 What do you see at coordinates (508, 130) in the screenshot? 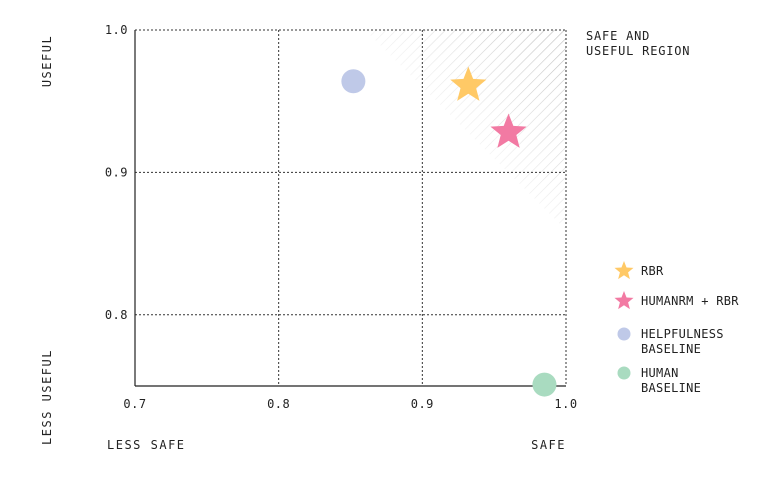
I see `data-point-humanrm-rbr` at bounding box center [508, 130].